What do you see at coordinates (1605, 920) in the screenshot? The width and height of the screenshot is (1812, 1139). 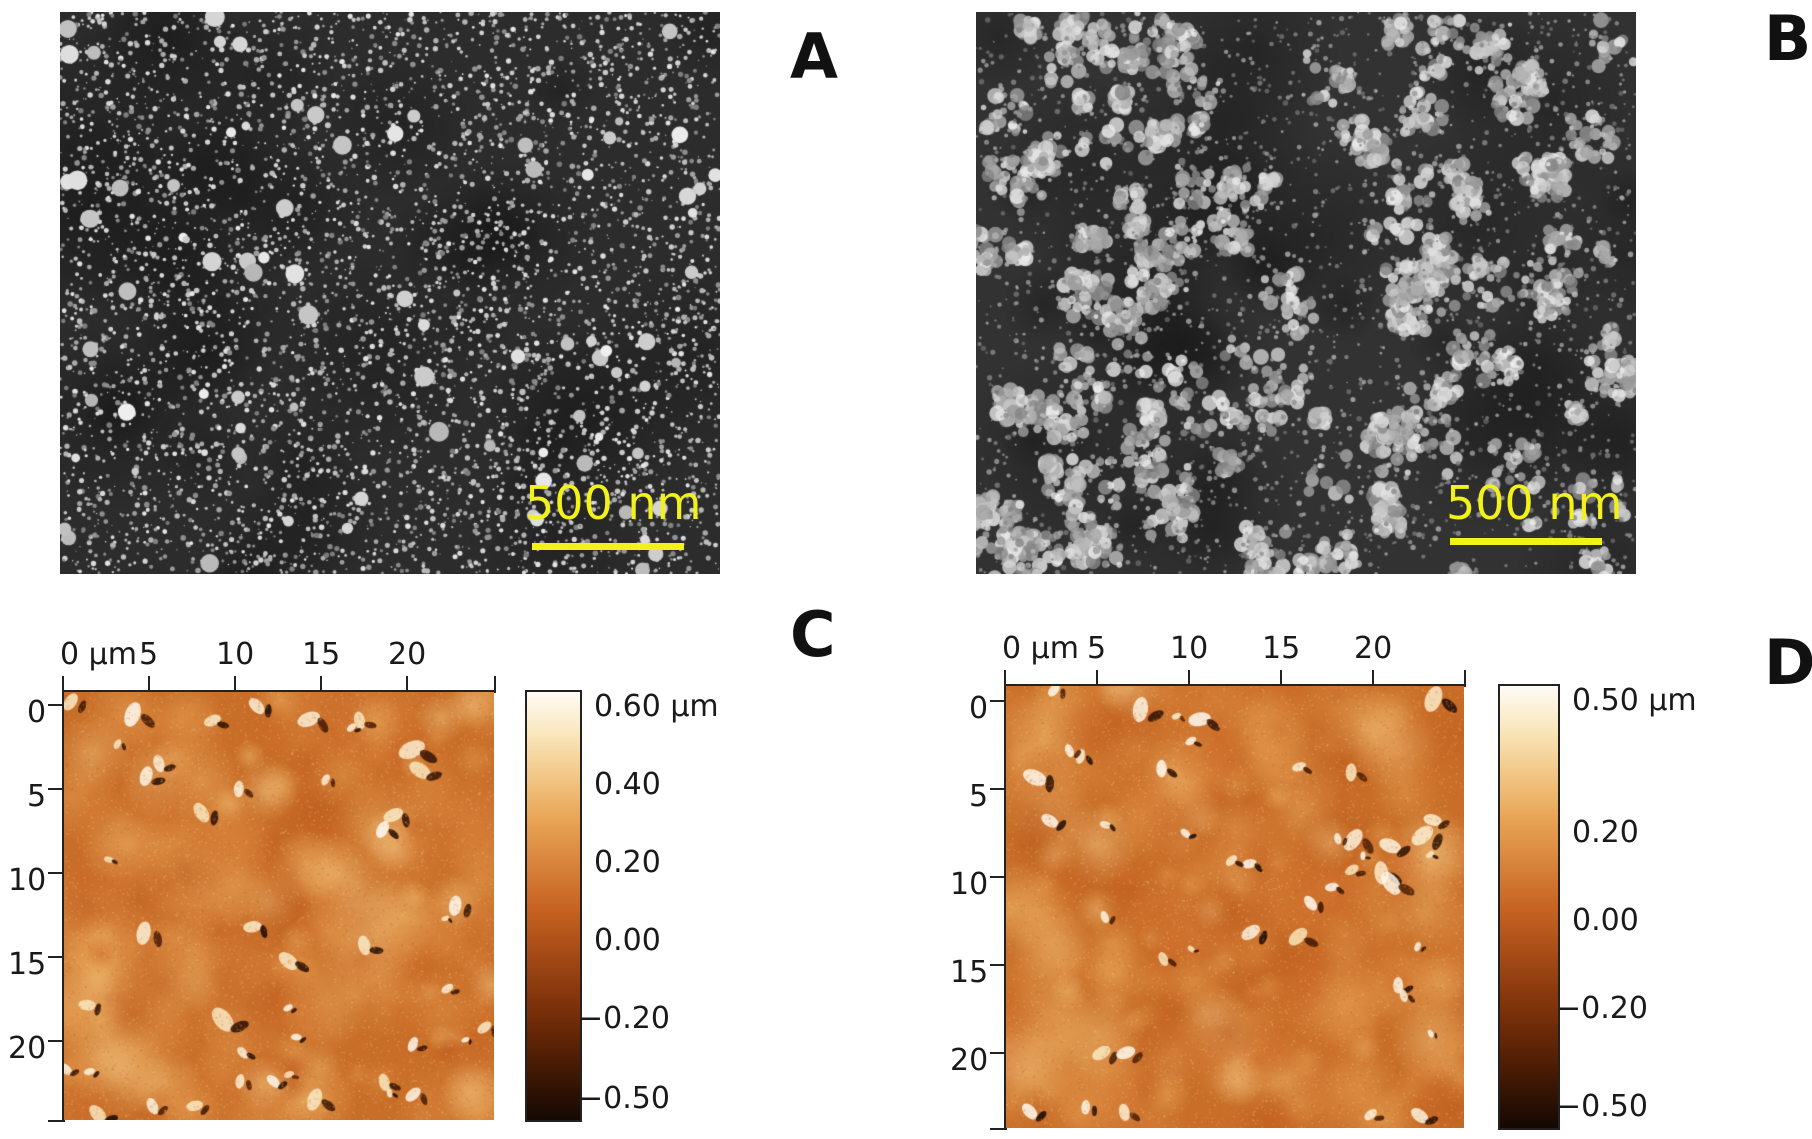 I see `colorbar-label-d-2: 0.00` at bounding box center [1605, 920].